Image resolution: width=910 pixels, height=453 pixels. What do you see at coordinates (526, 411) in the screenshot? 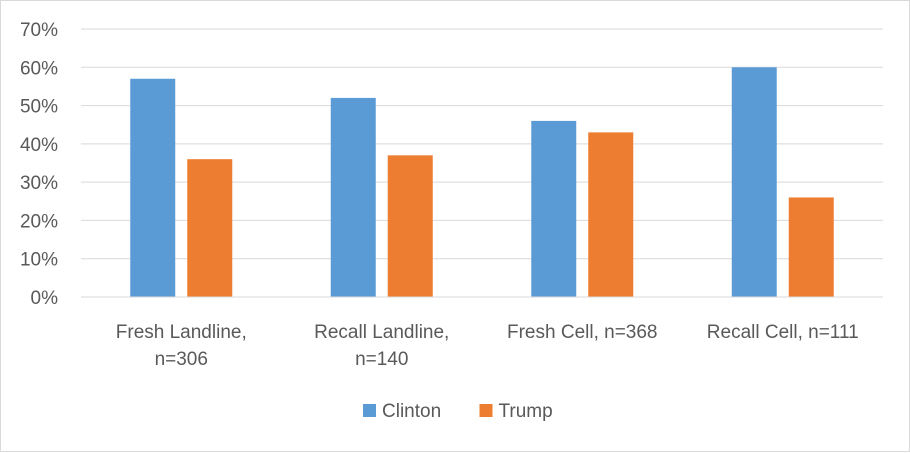
I see `legend-label-trump: Trump` at bounding box center [526, 411].